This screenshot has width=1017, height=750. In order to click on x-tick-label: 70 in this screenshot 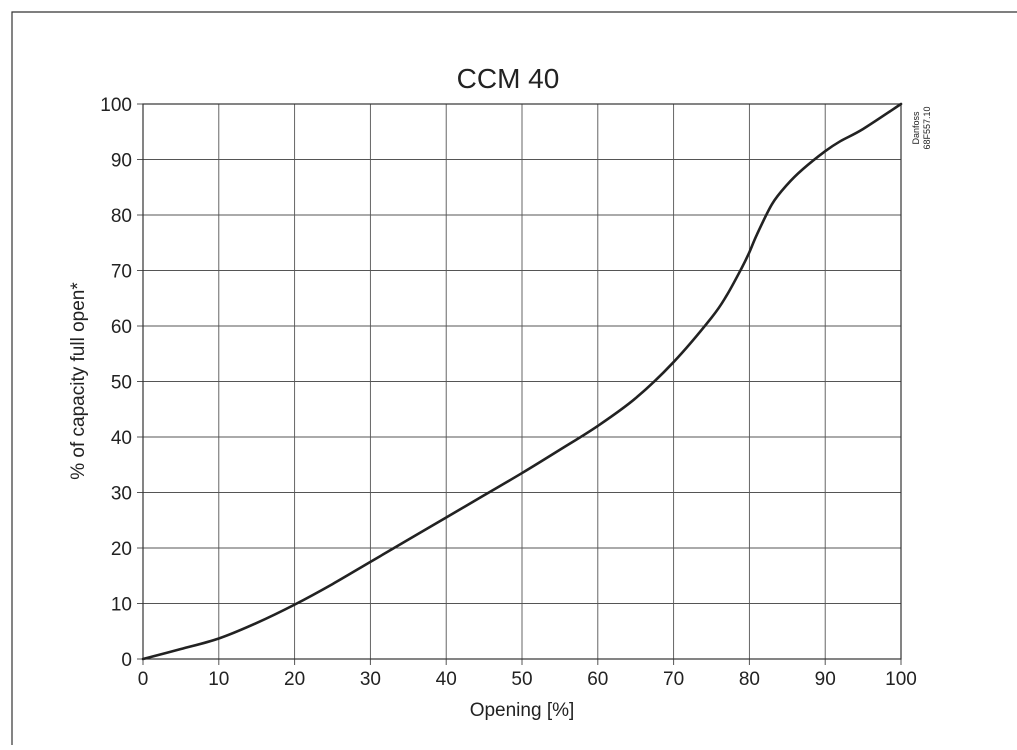, I will do `click(673, 679)`.